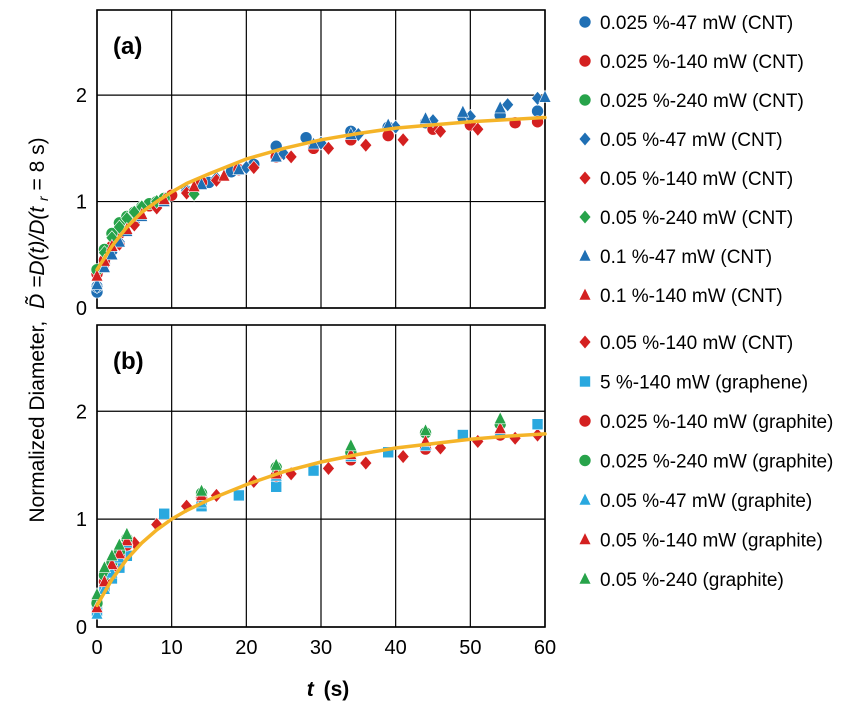 This screenshot has width=862, height=703. I want to click on panel-a-legend-label: 0.025 %-240 mW (CNT), so click(702, 101).